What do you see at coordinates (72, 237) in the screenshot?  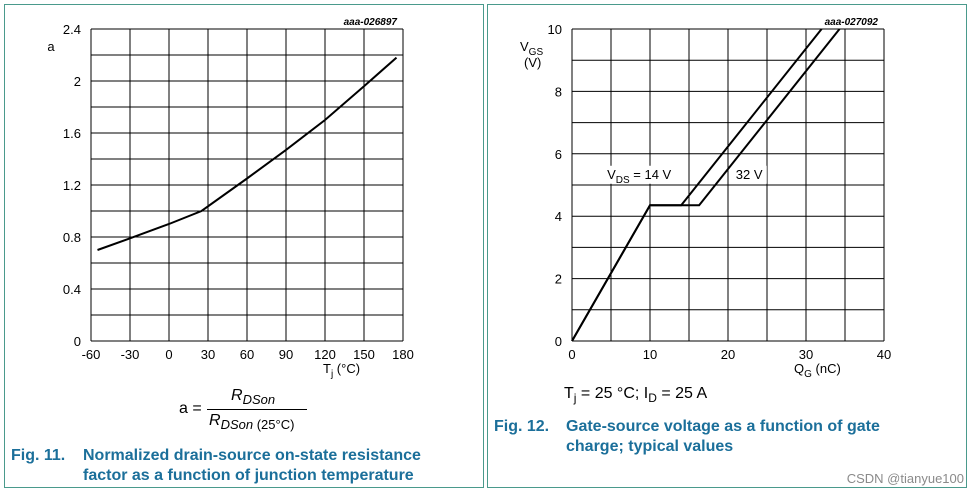 I see `y-tick-label: 0.8` at bounding box center [72, 237].